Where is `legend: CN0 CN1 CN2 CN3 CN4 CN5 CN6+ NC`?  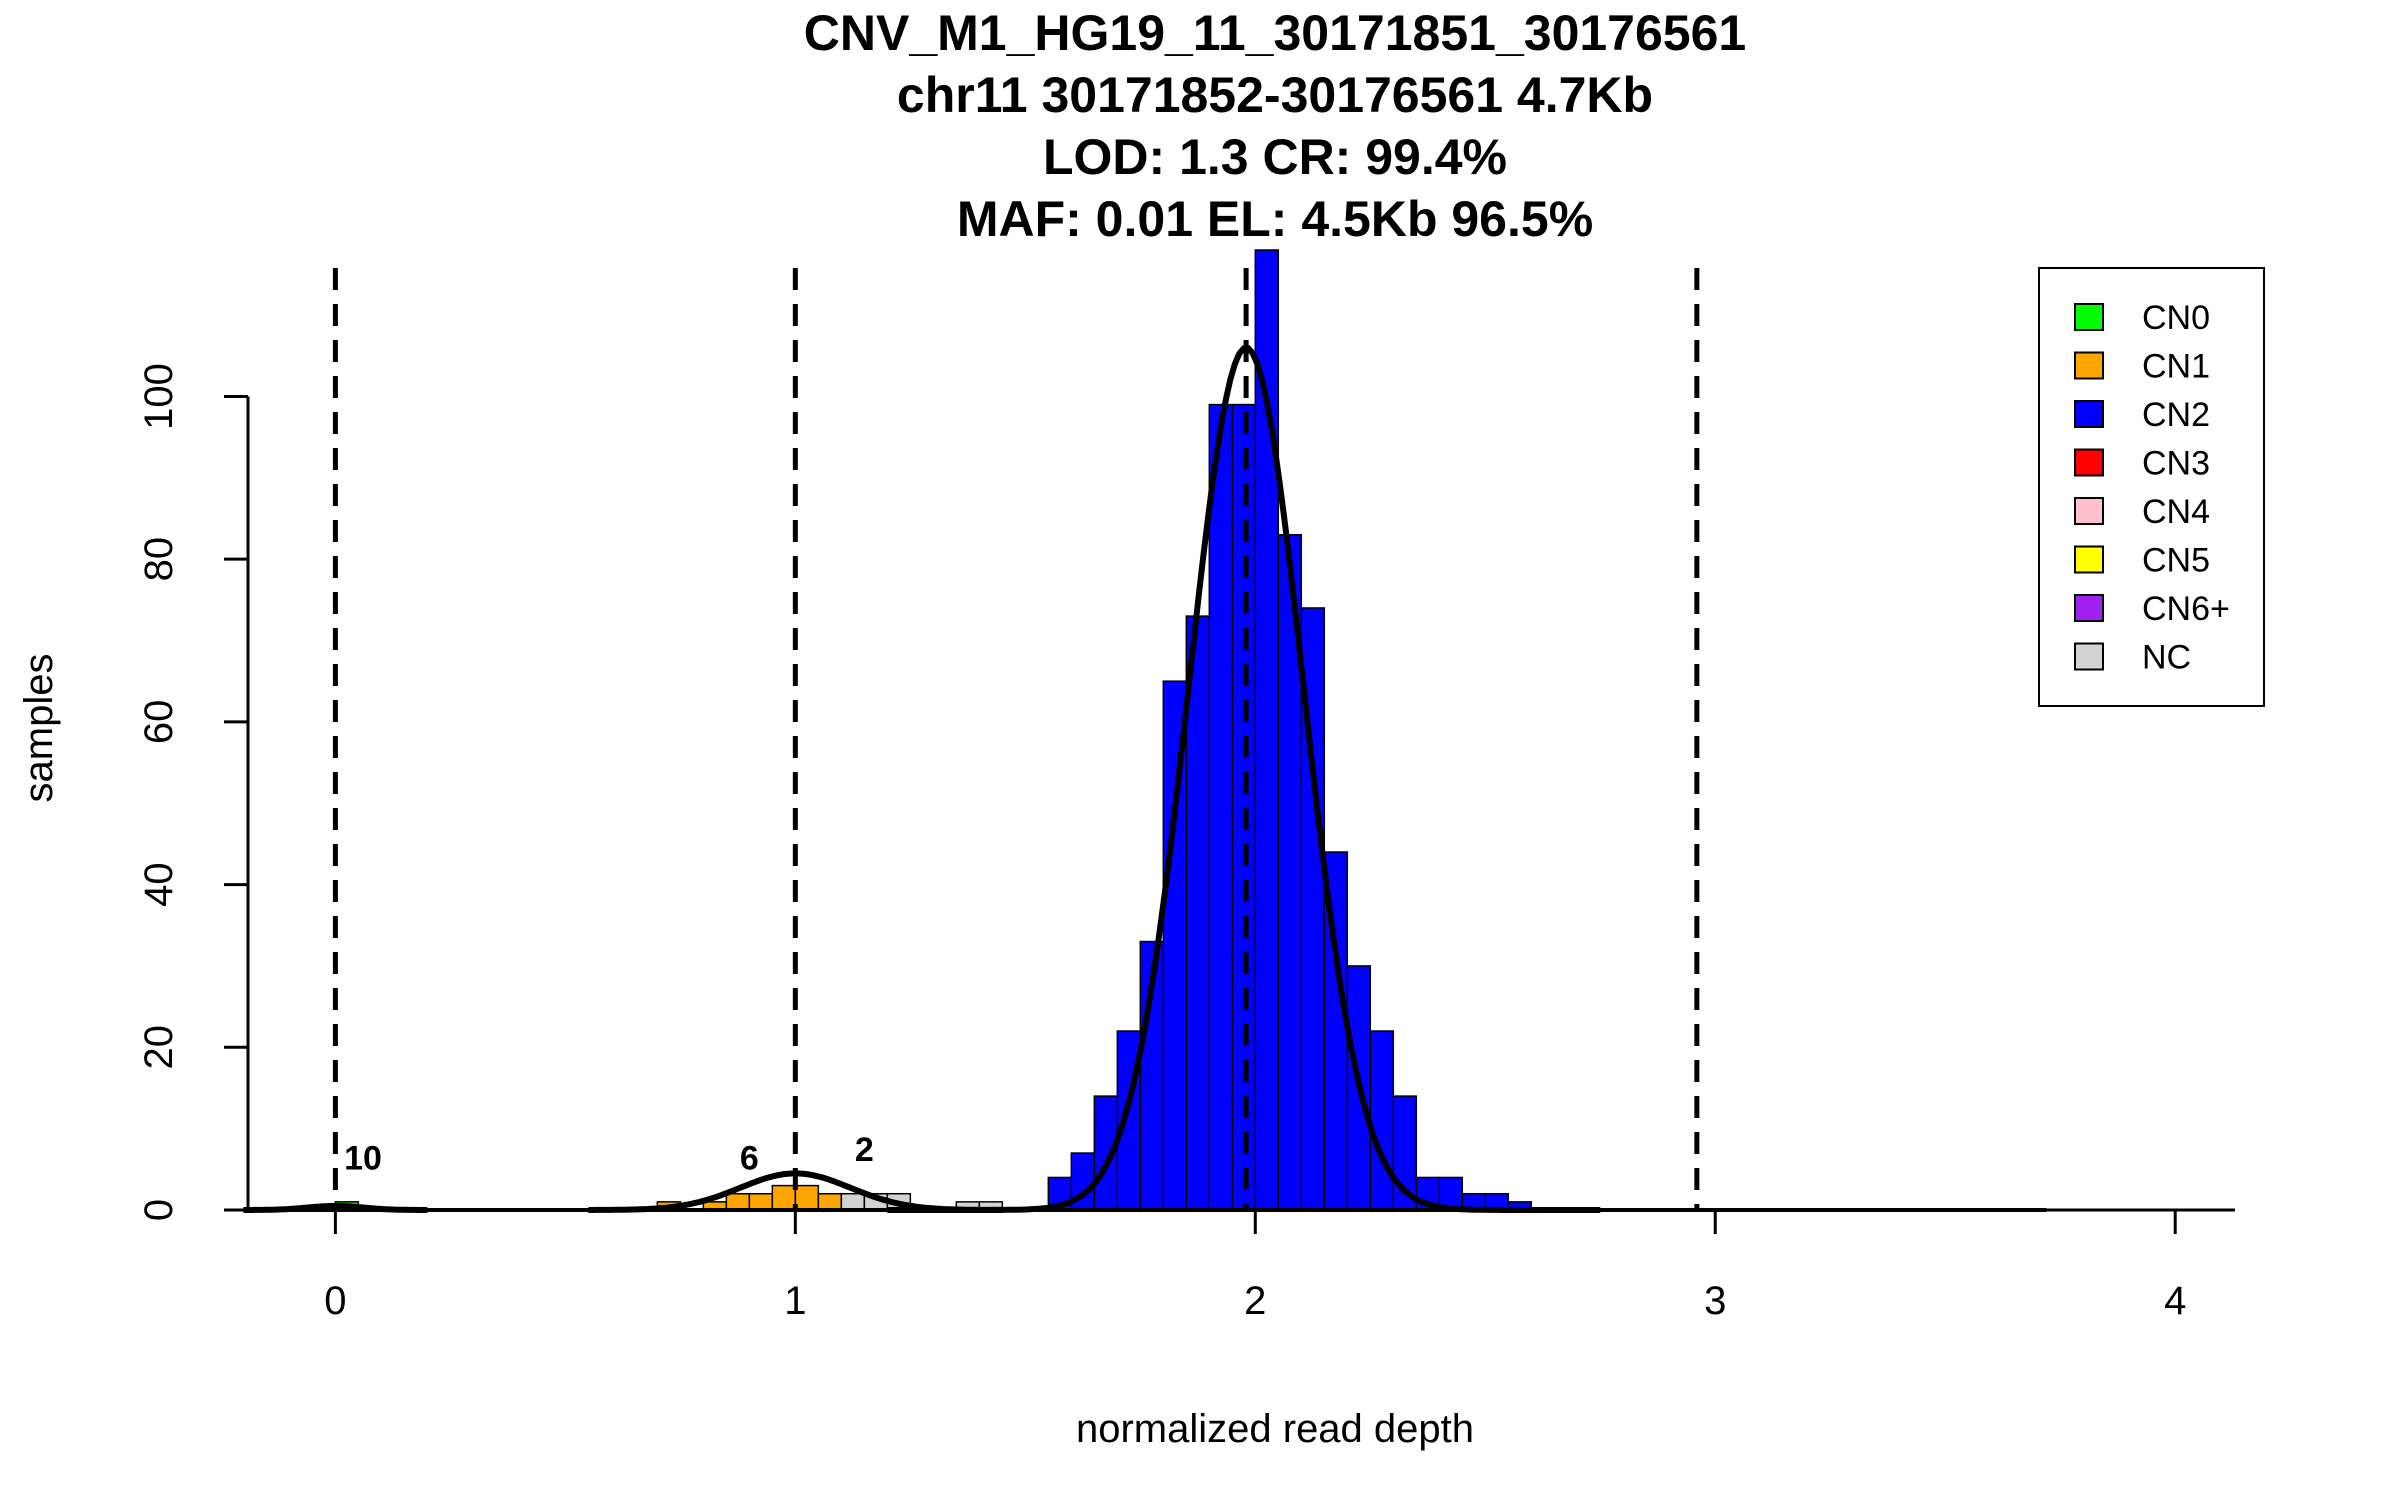
legend: CN0 CN1 CN2 CN3 CN4 CN5 CN6+ NC is located at coordinates (2151, 487).